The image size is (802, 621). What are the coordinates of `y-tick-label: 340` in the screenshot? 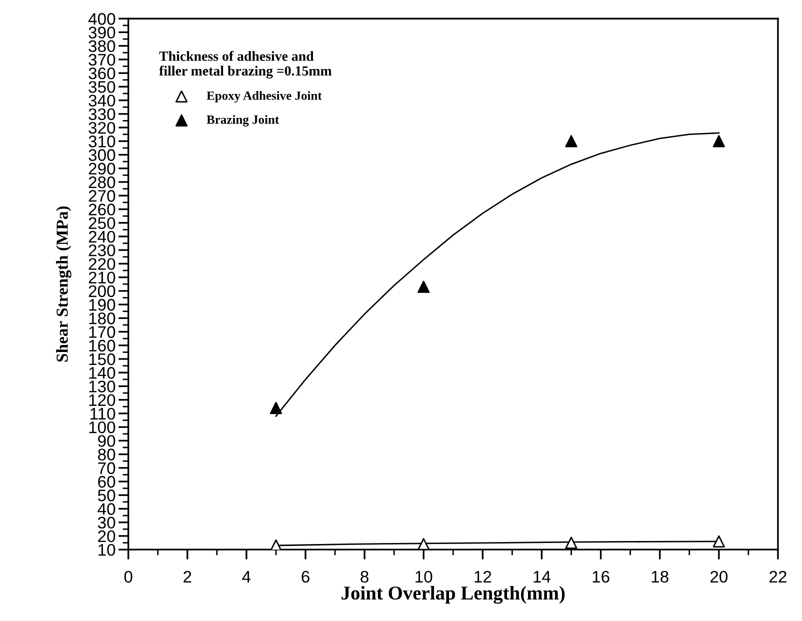 It's located at (102, 100).